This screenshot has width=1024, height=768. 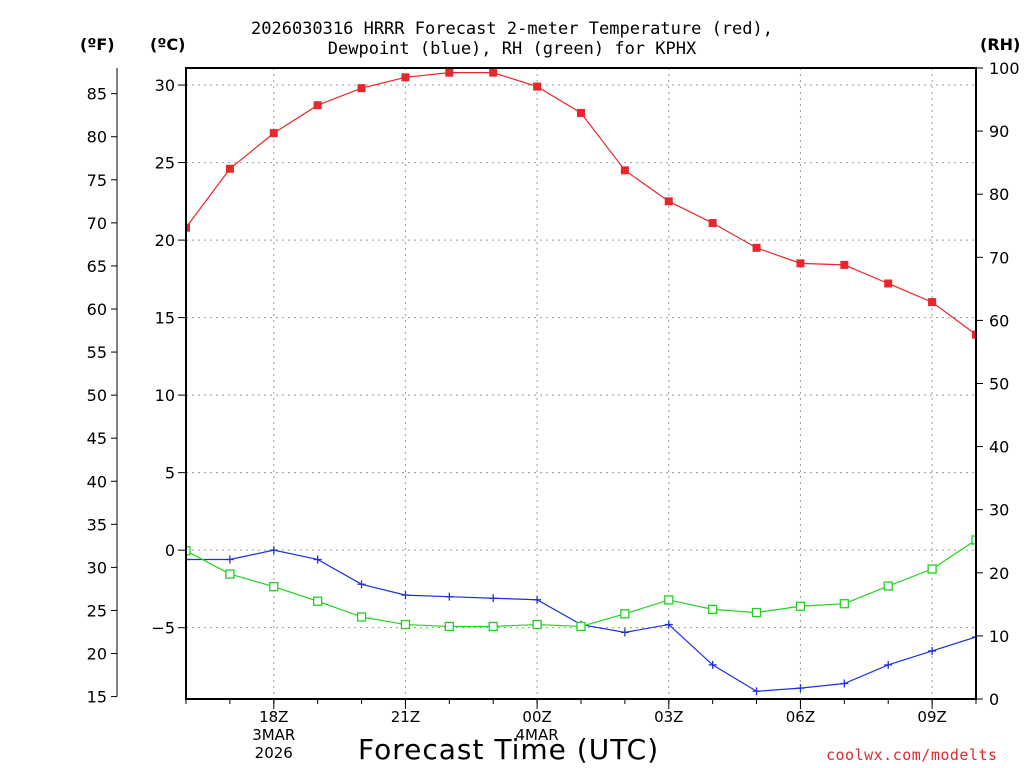 What do you see at coordinates (168, 44) in the screenshot?
I see `celsius-unit-label: (ºC)` at bounding box center [168, 44].